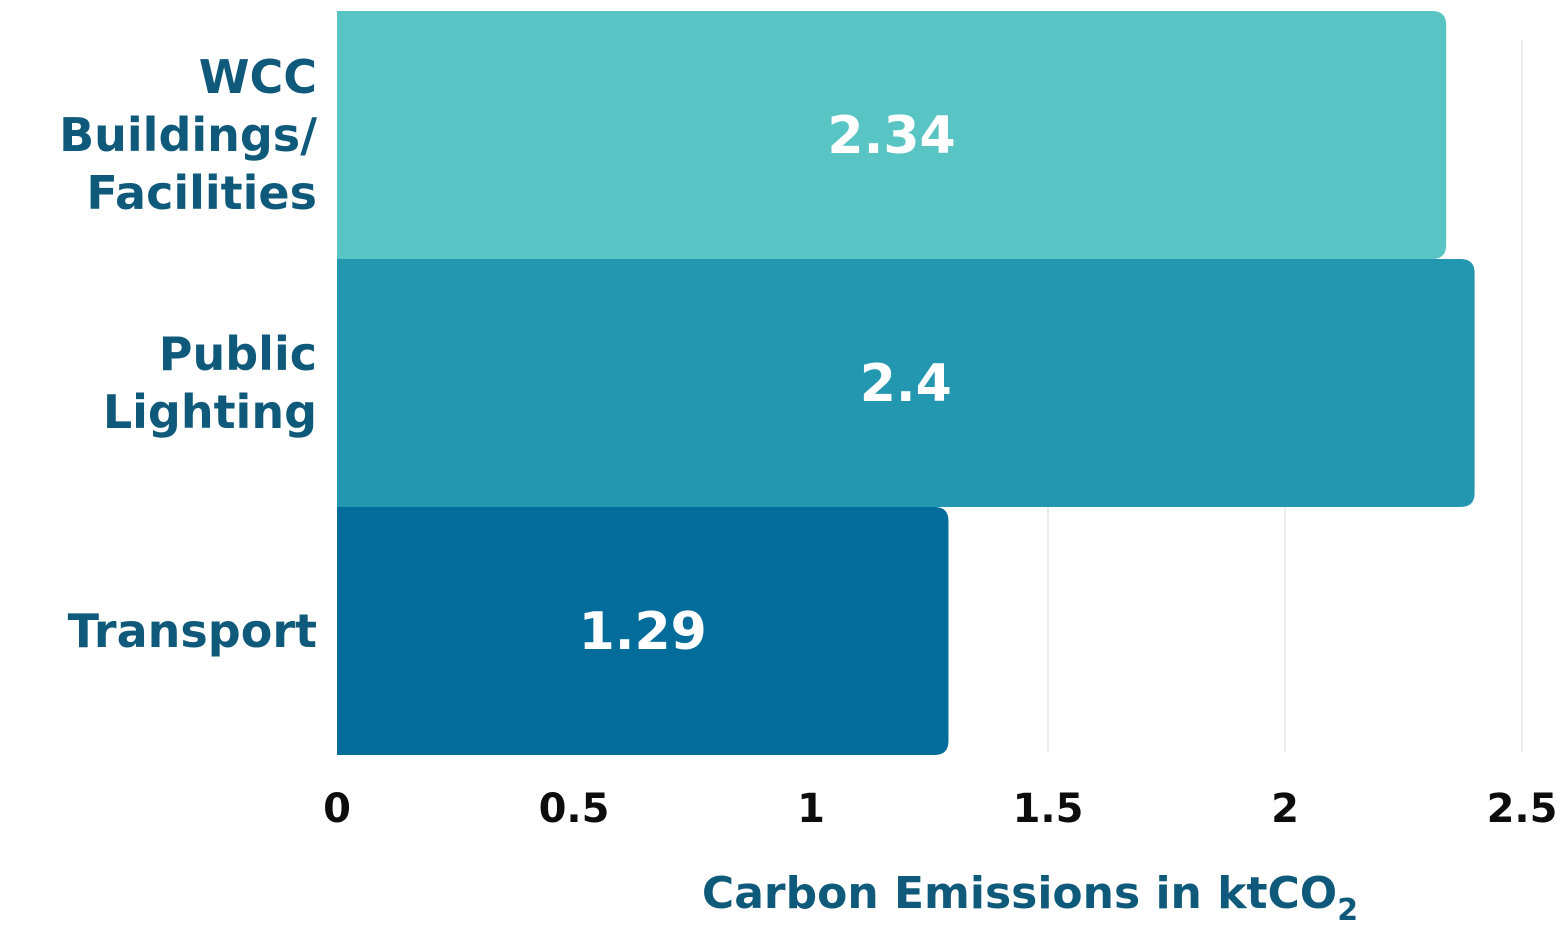 This screenshot has width=1565, height=927. What do you see at coordinates (1048, 809) in the screenshot?
I see `x-tick-label-1.5: 1.5` at bounding box center [1048, 809].